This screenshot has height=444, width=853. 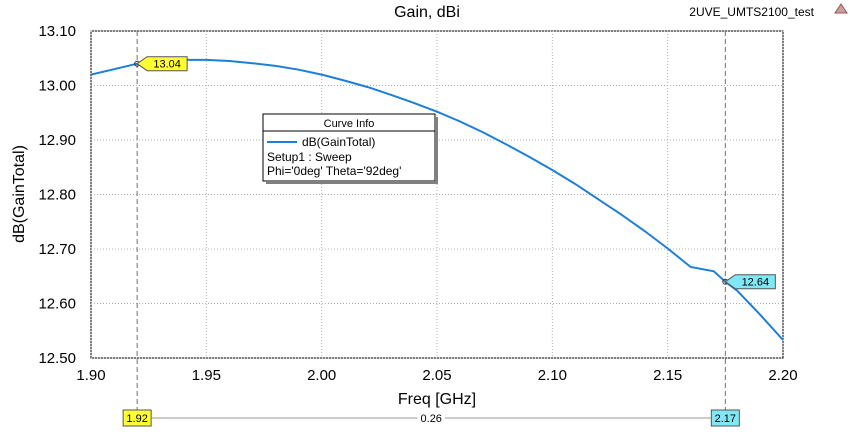 I want to click on y-tick-label: 12.50, so click(x=57, y=358).